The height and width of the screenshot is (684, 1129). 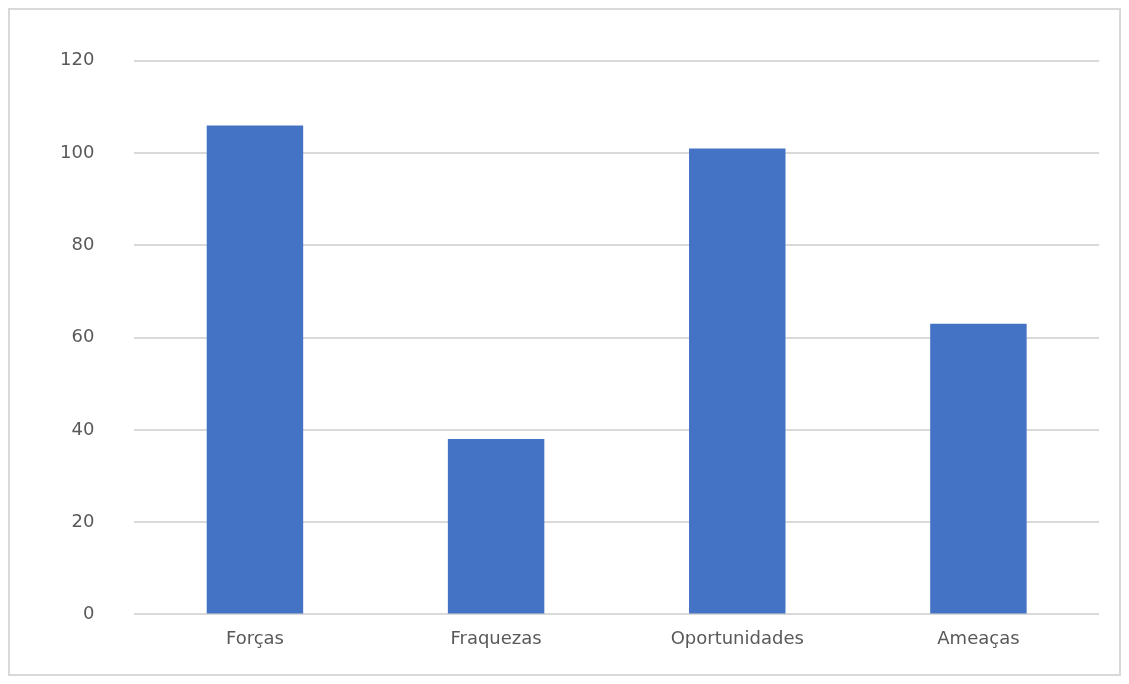 I want to click on y-tick-label: 100, so click(x=77, y=151).